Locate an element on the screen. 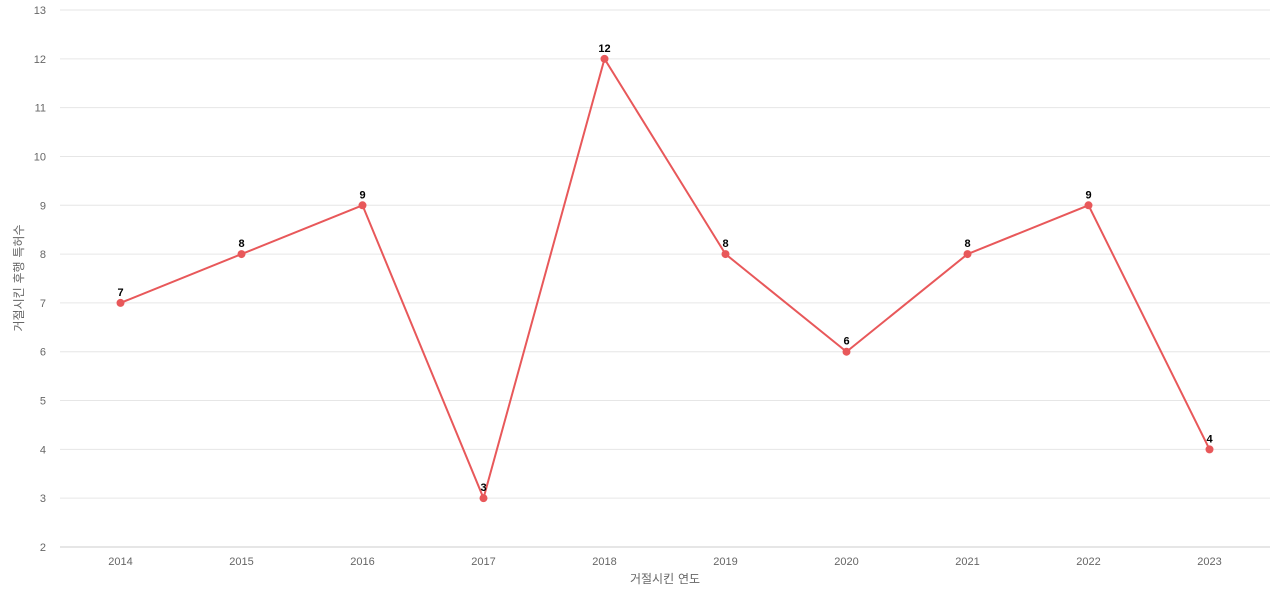  y-axis-title: 거절시킨 후행 특허수 is located at coordinates (18, 278).